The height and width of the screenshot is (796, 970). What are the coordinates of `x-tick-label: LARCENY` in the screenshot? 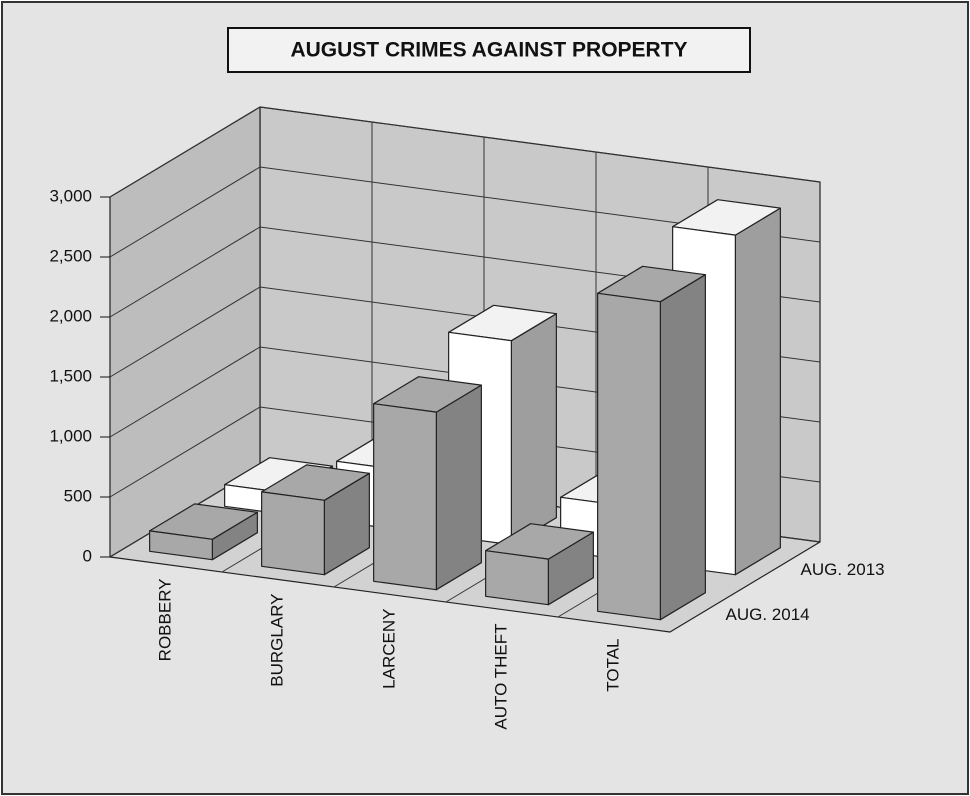 It's located at (388, 649).